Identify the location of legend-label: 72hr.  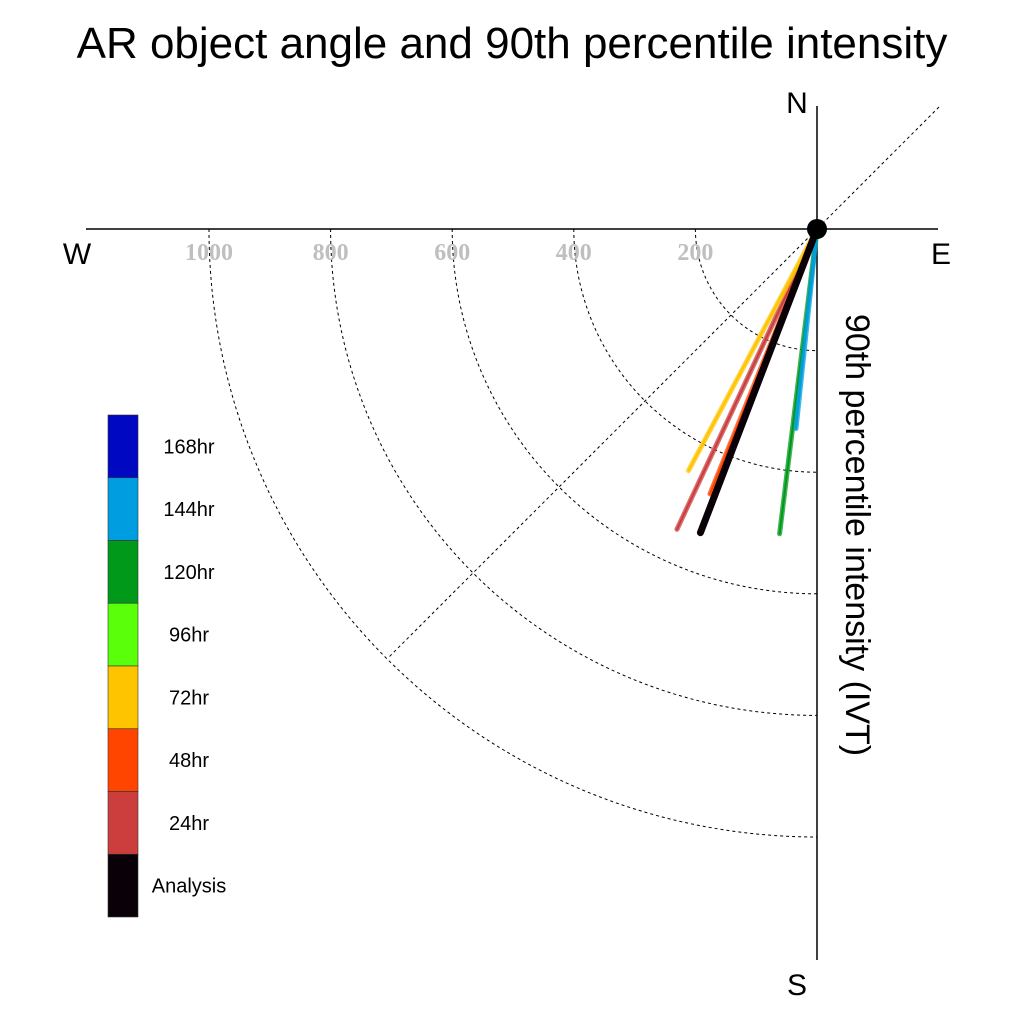
(189, 698).